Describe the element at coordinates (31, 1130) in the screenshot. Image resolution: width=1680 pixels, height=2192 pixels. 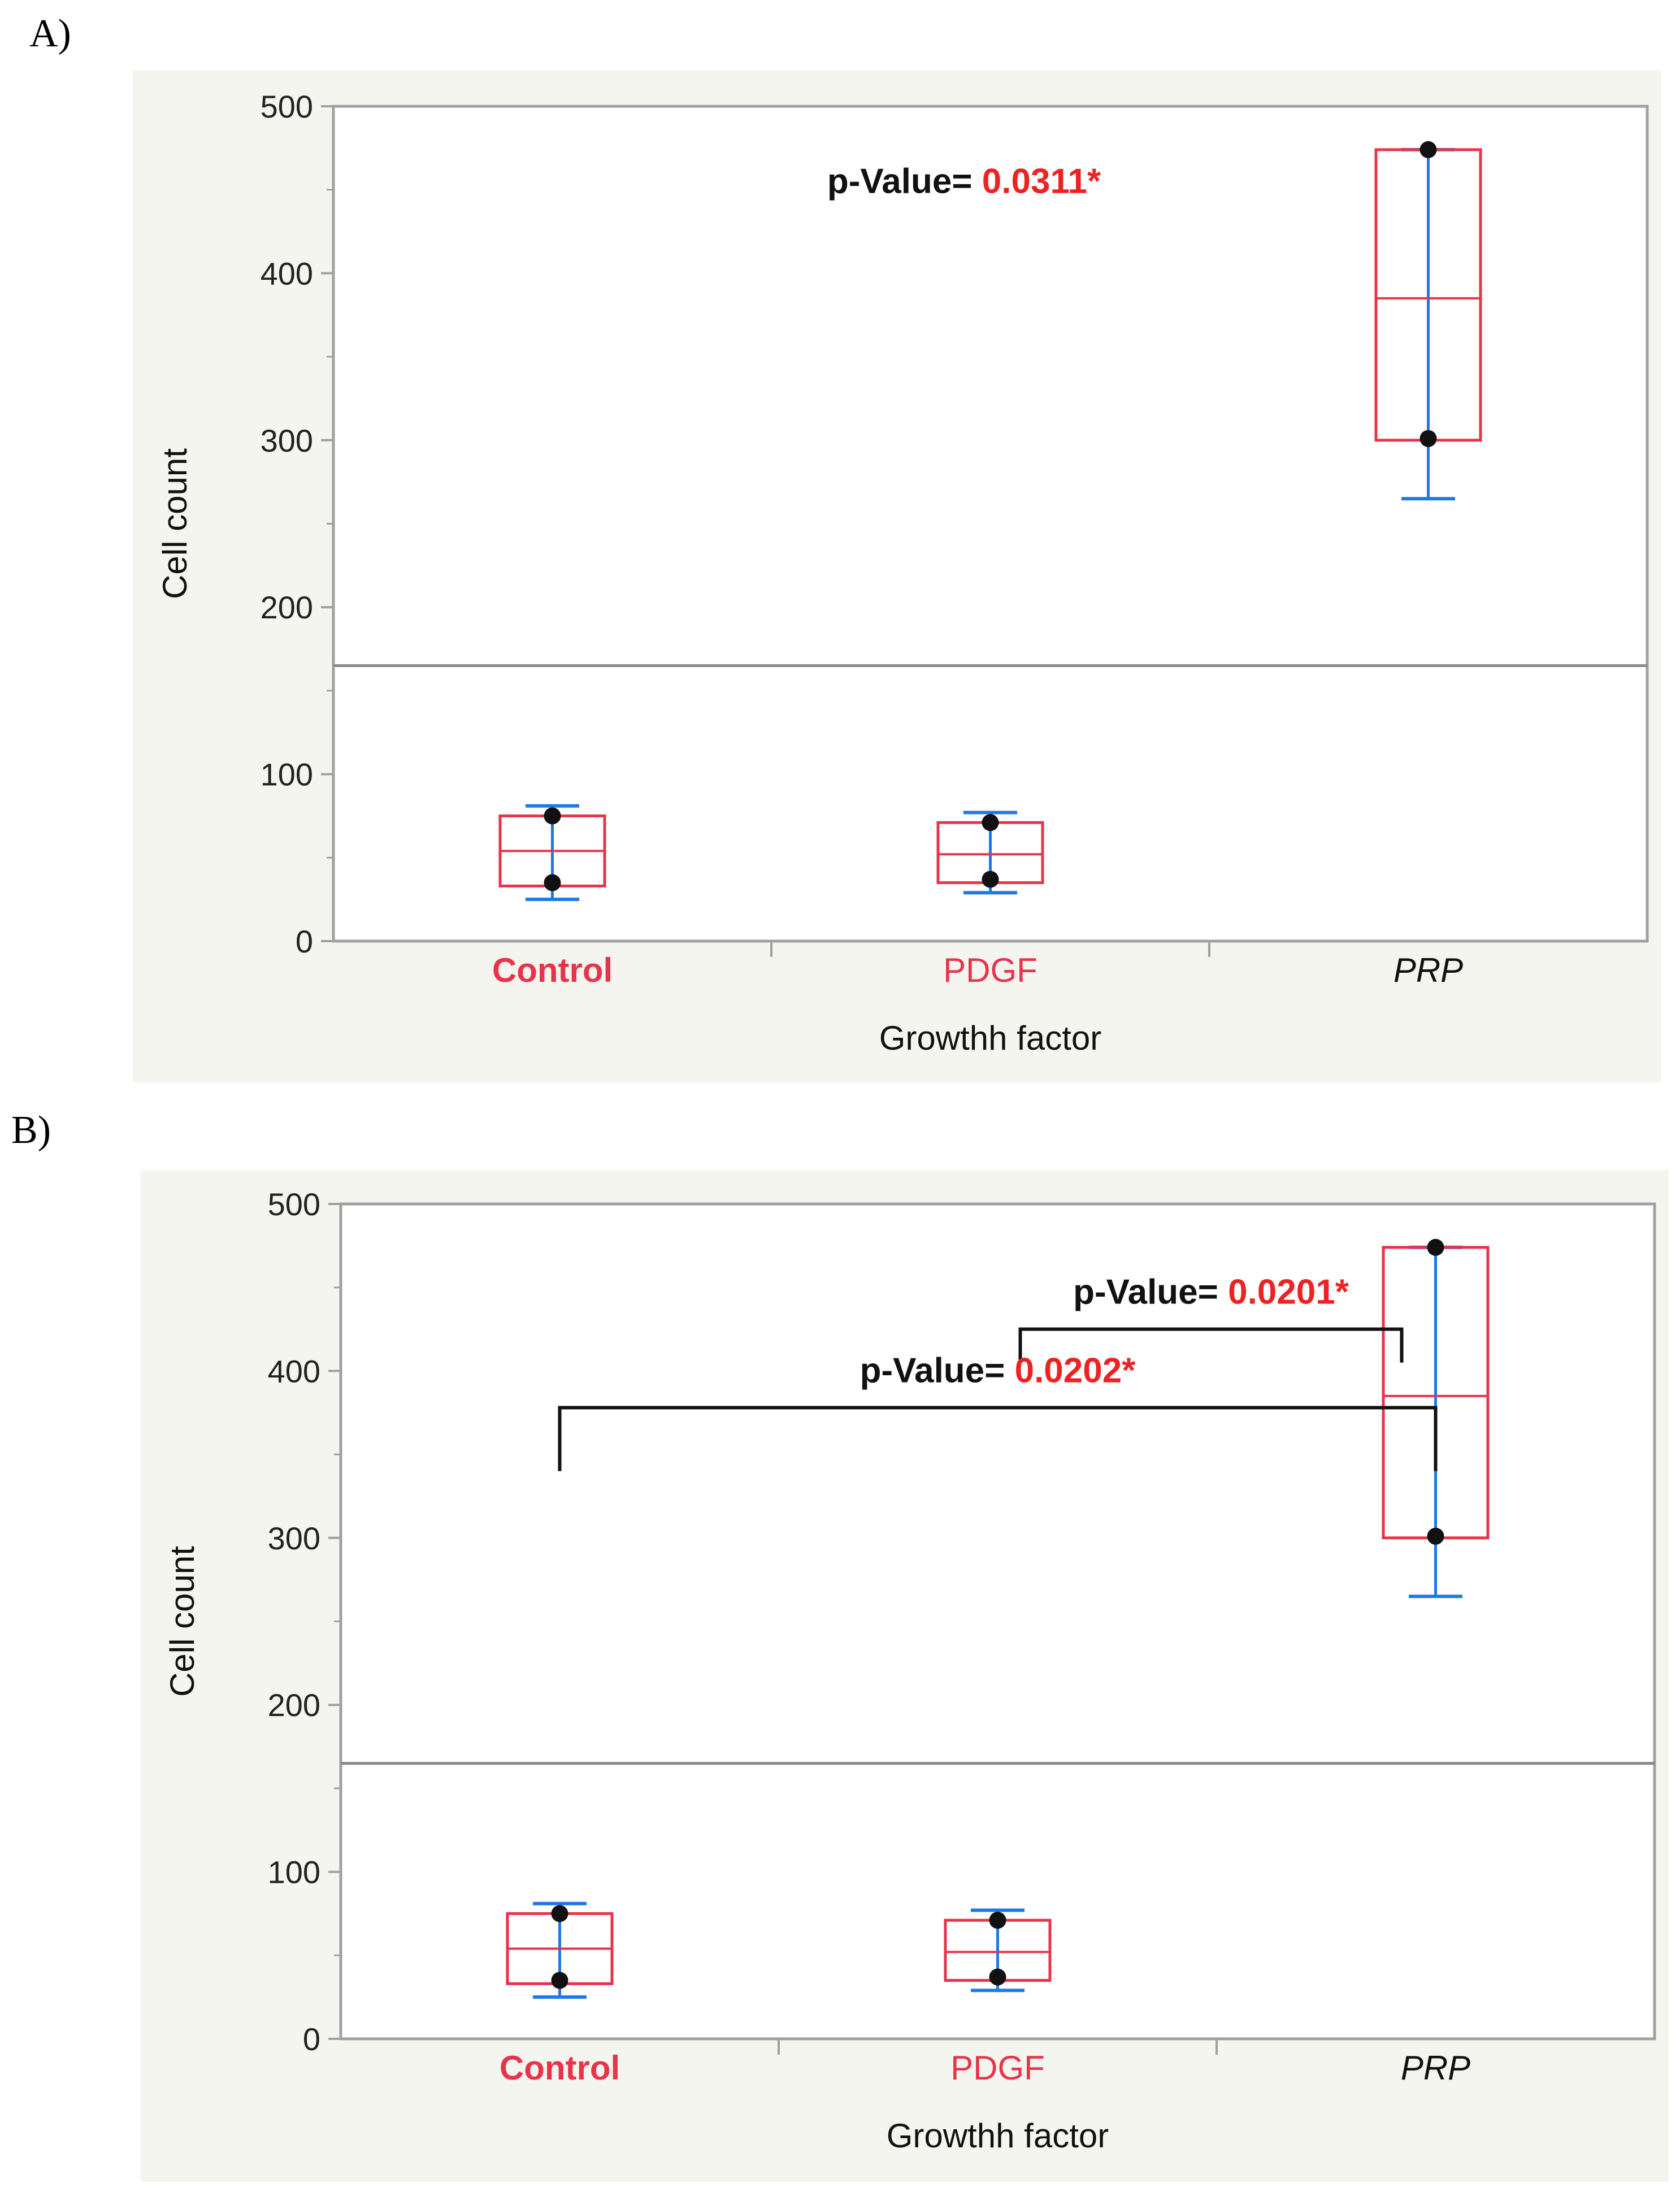
I see `panel-b-label: B)` at that location.